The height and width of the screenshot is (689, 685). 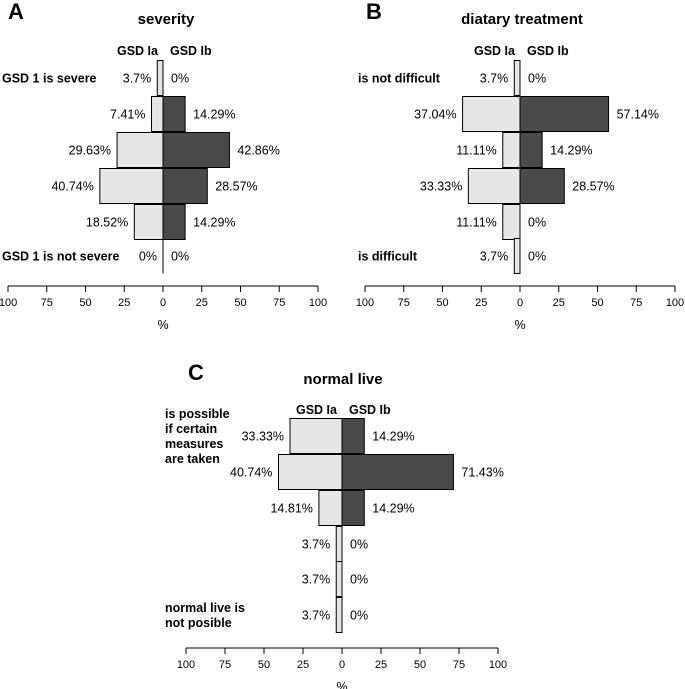 I want to click on category-label: measures, so click(x=194, y=444).